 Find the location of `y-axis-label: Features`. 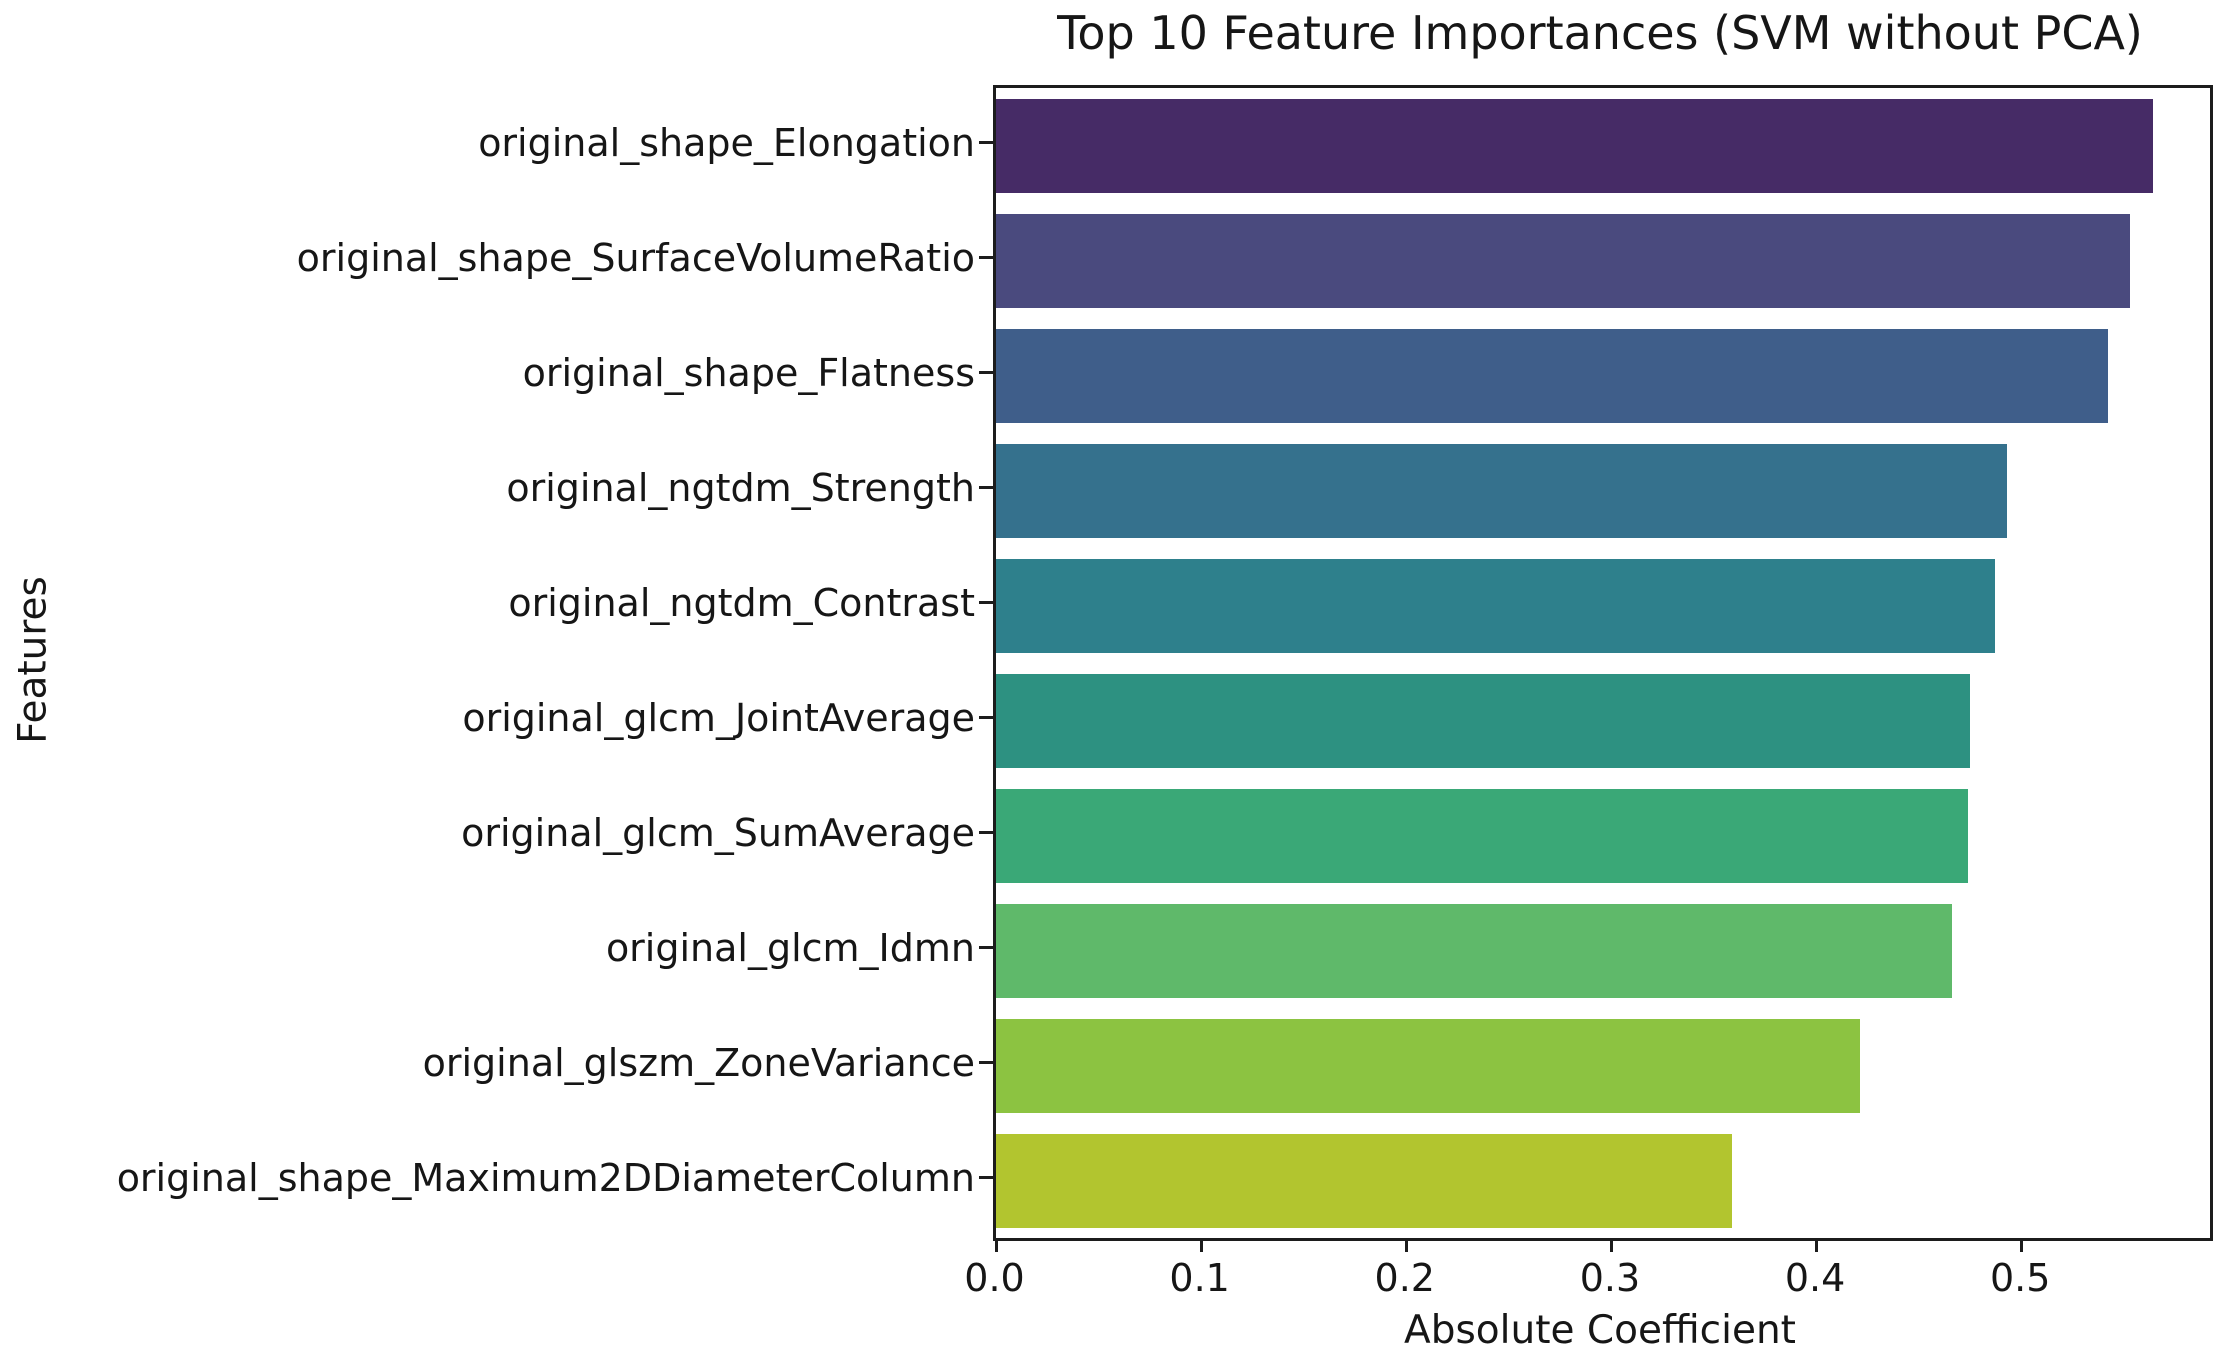

y-axis-label: Features is located at coordinates (33, 660).